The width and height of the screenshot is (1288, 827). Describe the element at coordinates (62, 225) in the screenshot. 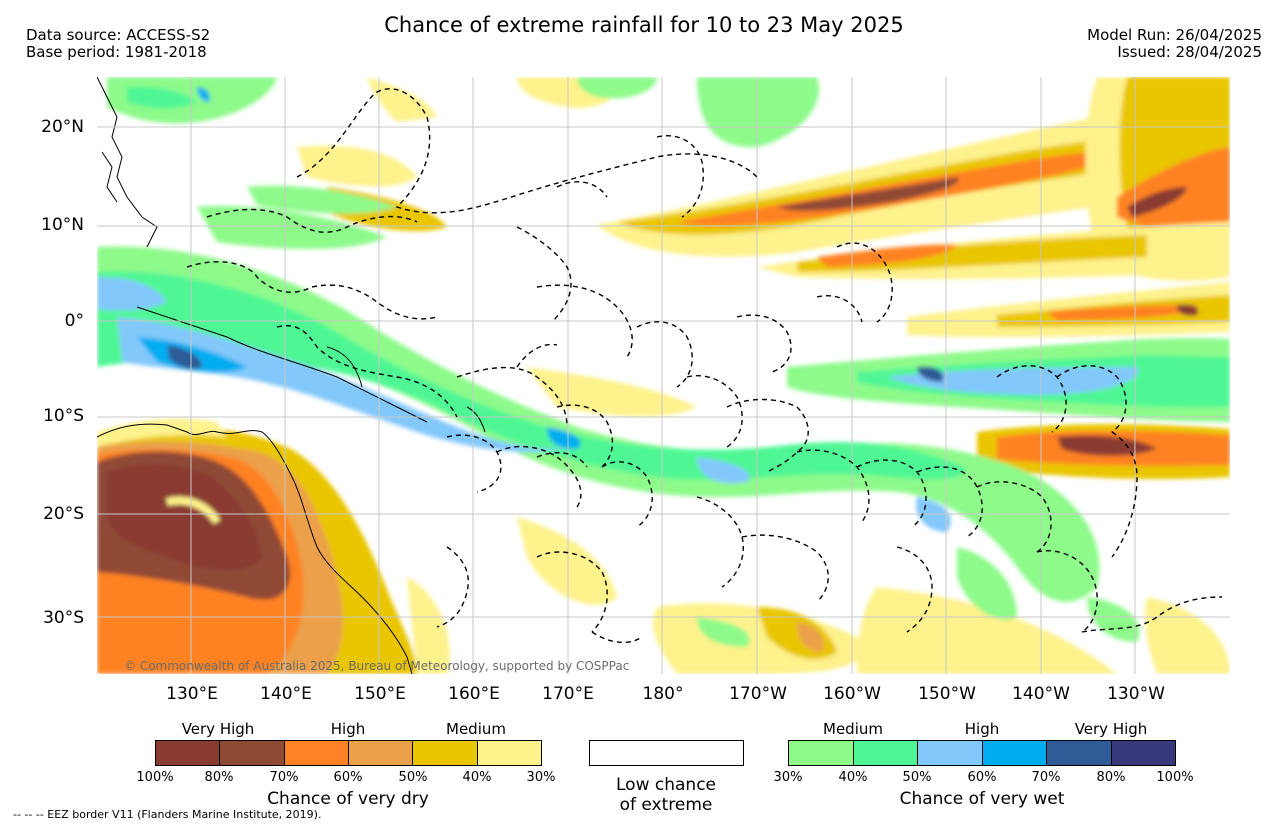

I see `lat-label-10n: 10°N` at that location.